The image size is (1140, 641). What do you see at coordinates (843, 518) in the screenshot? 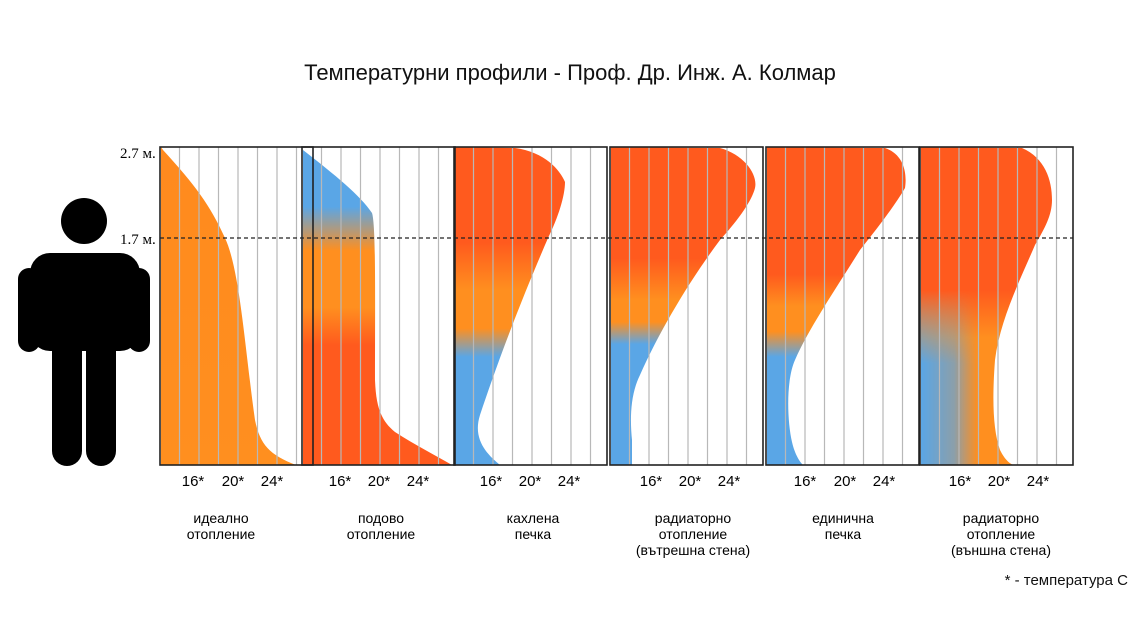
I see `panel-caption-line: единична` at bounding box center [843, 518].